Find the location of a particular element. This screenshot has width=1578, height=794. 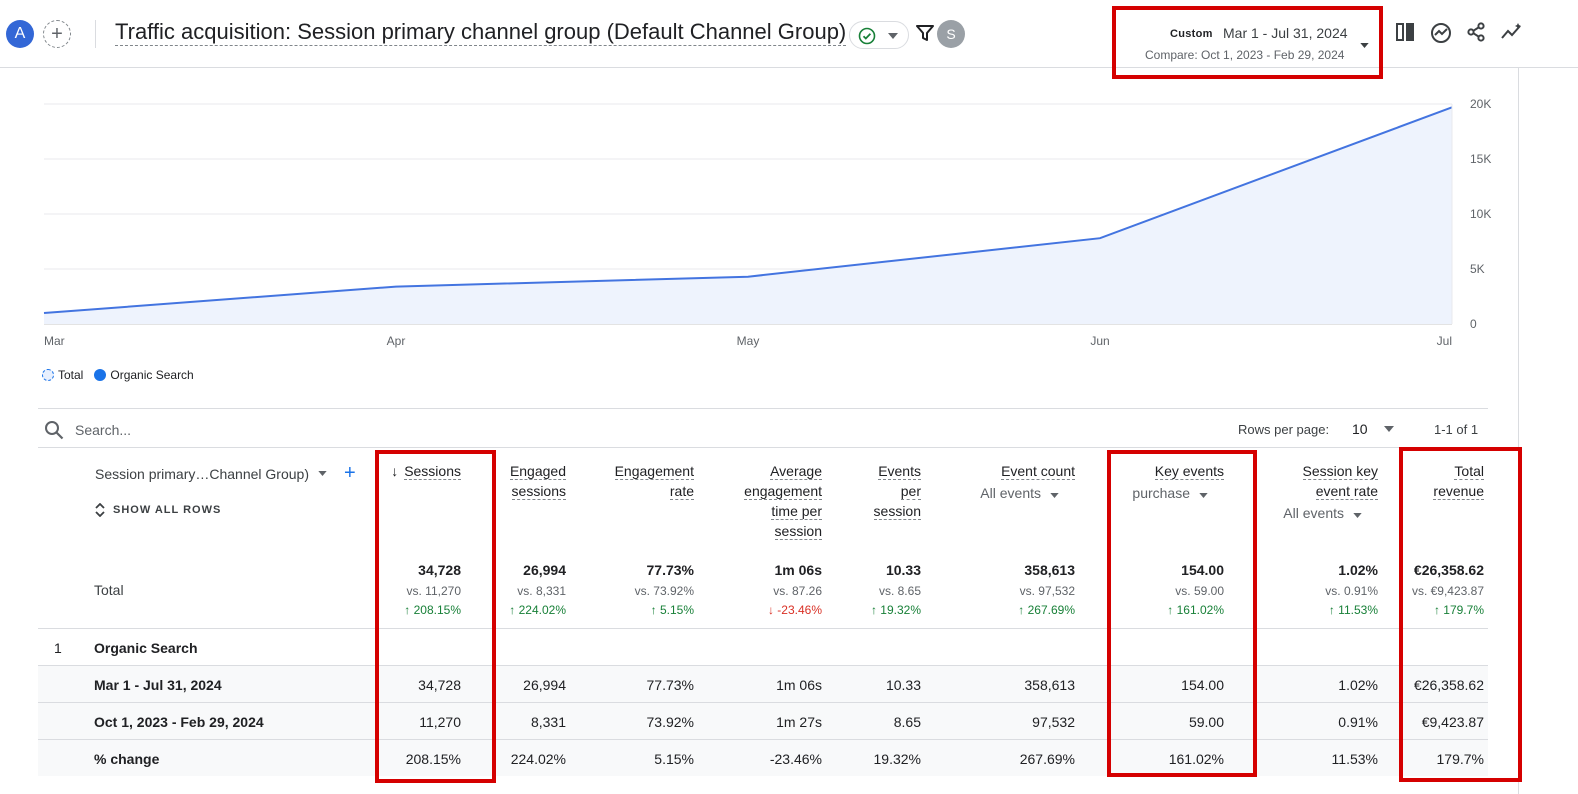

total-cell-events-per-session: 10.33 vs. 8.65 ↑ 19.32% is located at coordinates (896, 590).